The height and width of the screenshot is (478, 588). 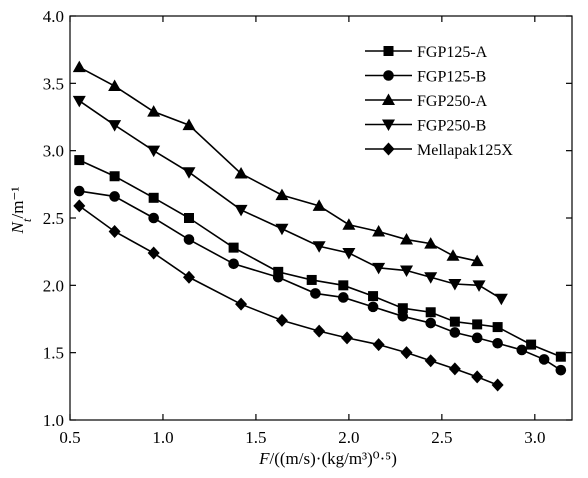 I want to click on y-axis-label: Nt/m⁻¹, so click(x=21, y=211).